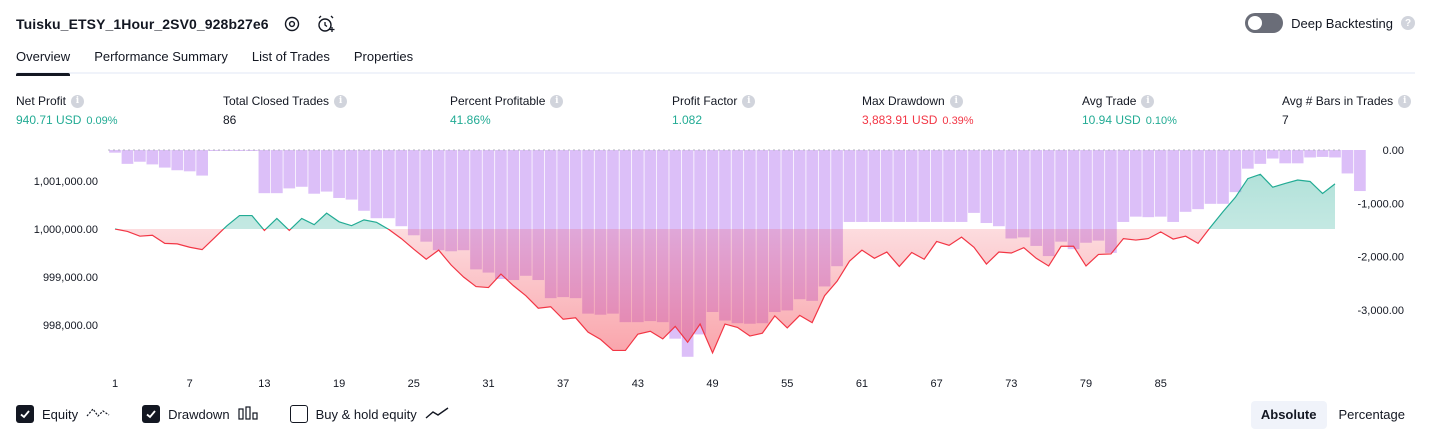 This screenshot has width=1431, height=438. I want to click on stat-value-text: 7, so click(1285, 120).